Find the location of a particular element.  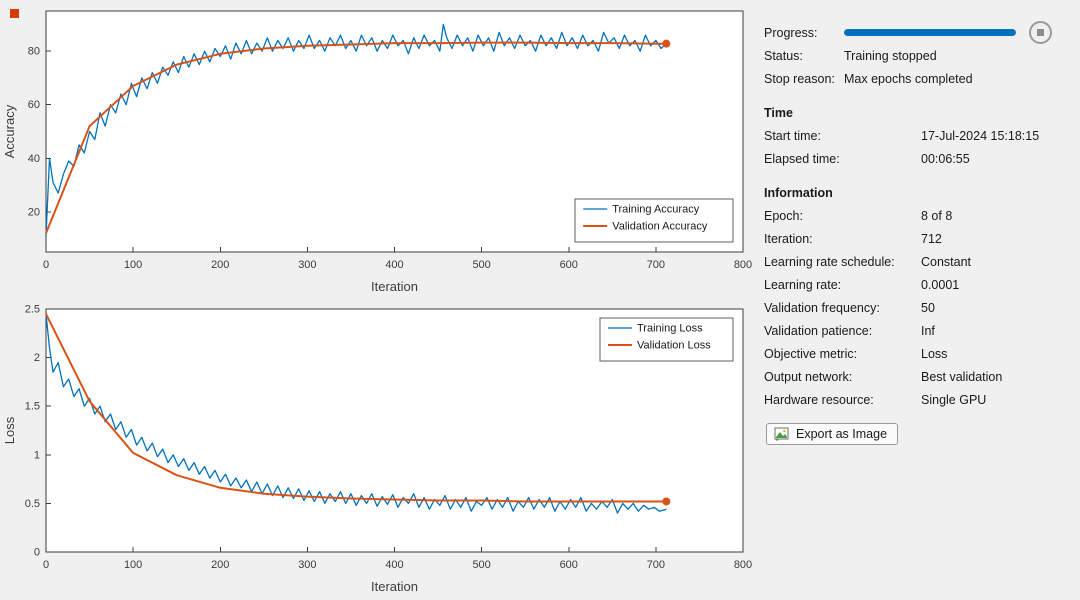

row-label: Validation frequency: is located at coordinates (822, 307).